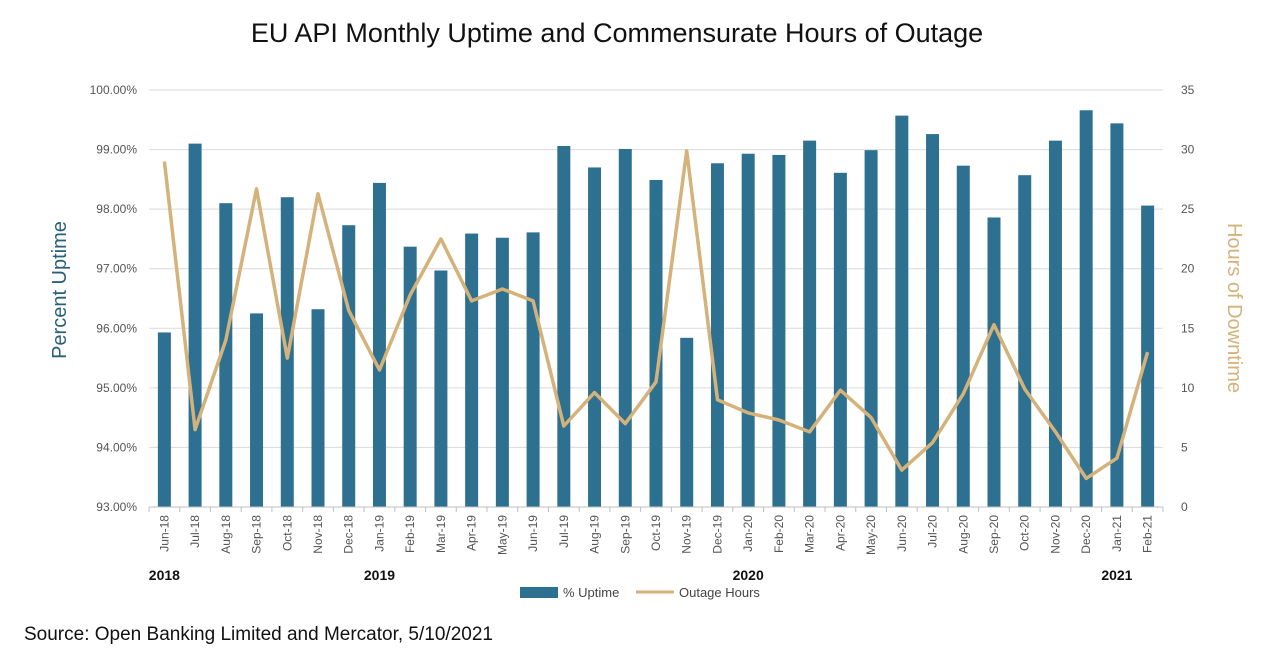 This screenshot has height=661, width=1288. What do you see at coordinates (1116, 575) in the screenshot?
I see `x-year-label: 2021` at bounding box center [1116, 575].